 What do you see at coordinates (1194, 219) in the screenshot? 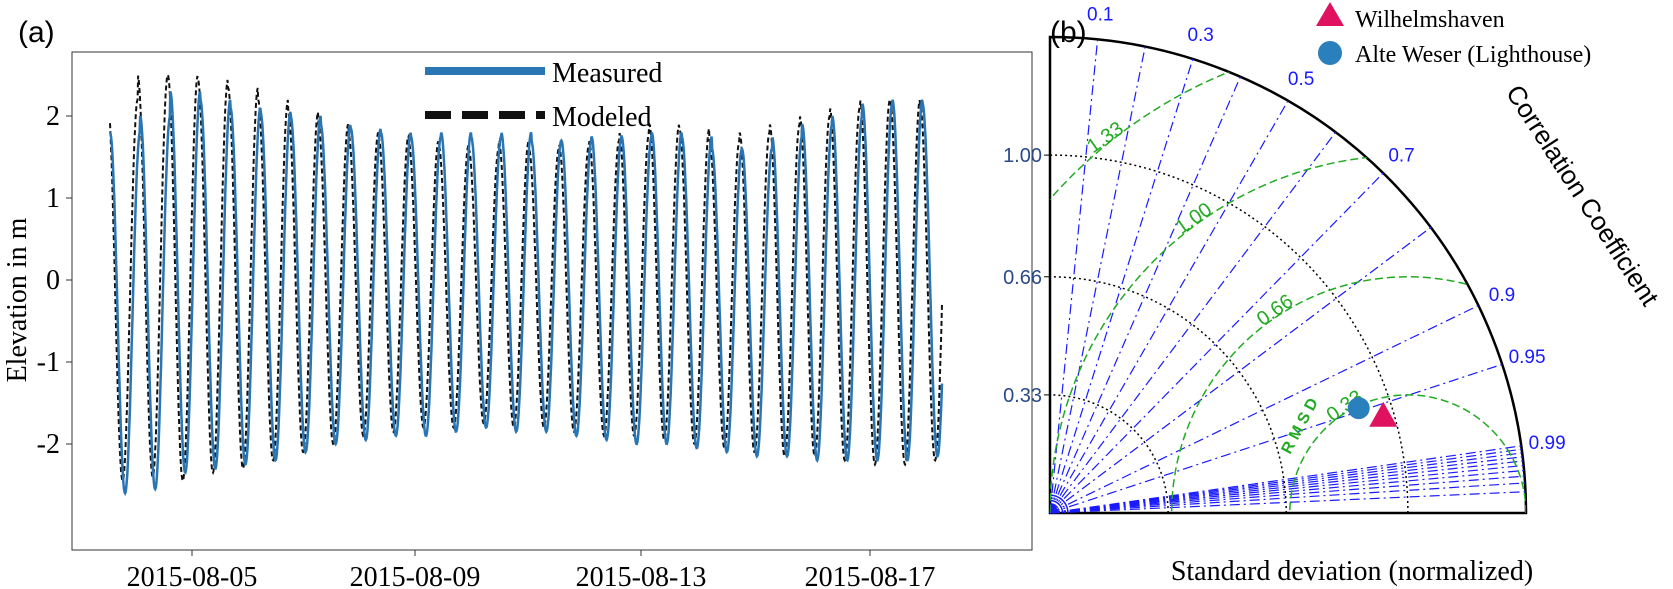
I see `rmsd-tick-label: 1.00` at bounding box center [1194, 219].